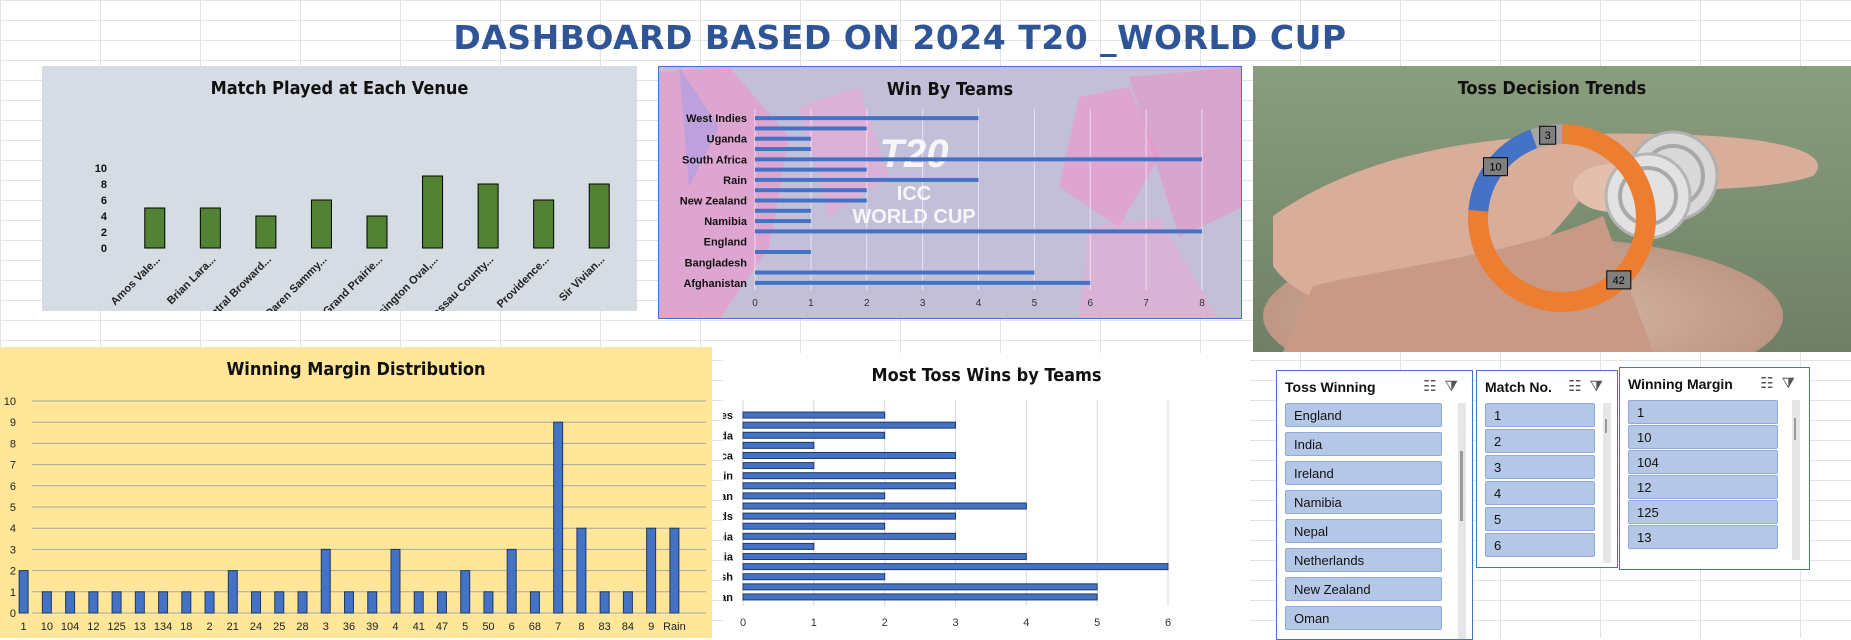 The image size is (1851, 640). What do you see at coordinates (13, 593) in the screenshot?
I see `y-tick-label: 1` at bounding box center [13, 593].